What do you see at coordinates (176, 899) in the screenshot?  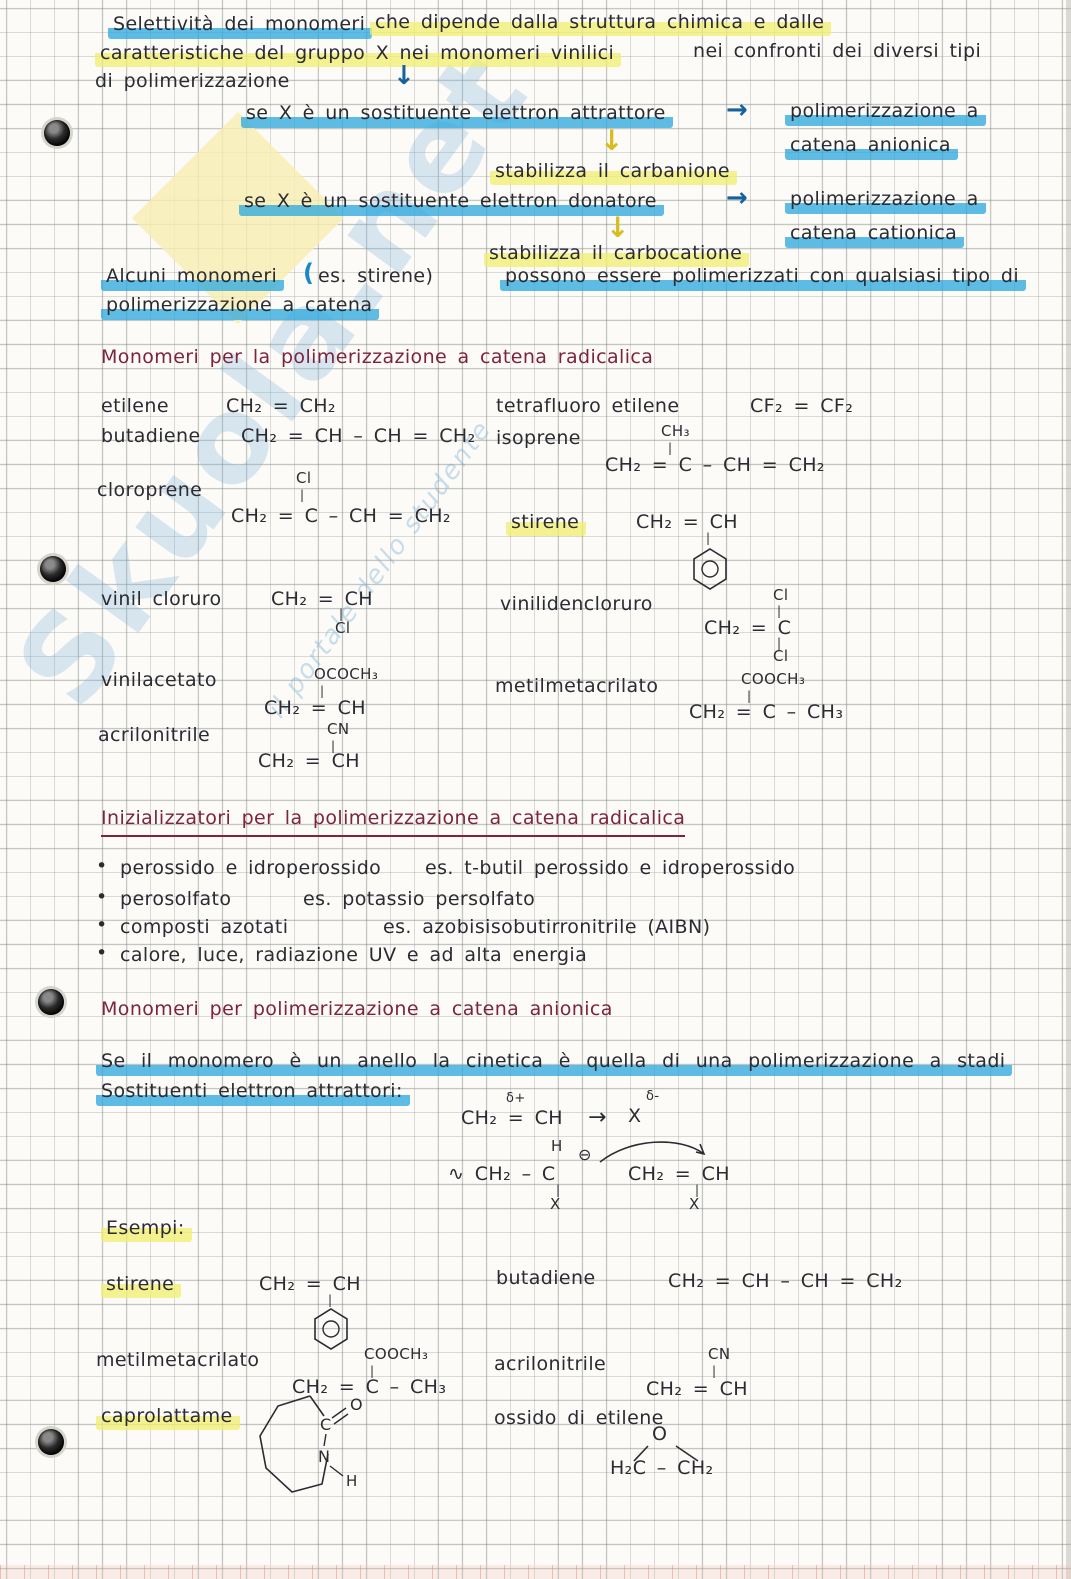 I see `initiator-label: perosolfato` at bounding box center [176, 899].